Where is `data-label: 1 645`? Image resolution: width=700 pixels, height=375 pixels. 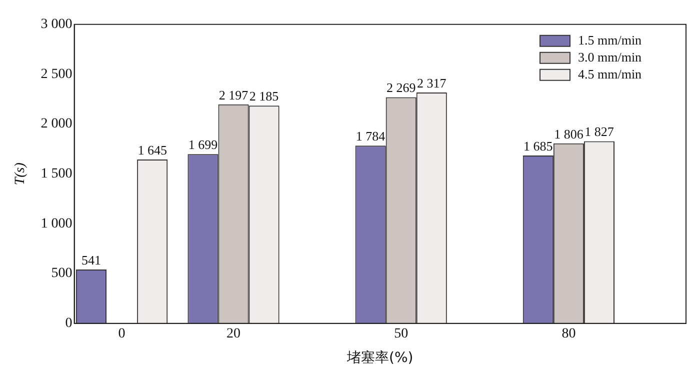
data-label: 1 645 is located at coordinates (152, 150).